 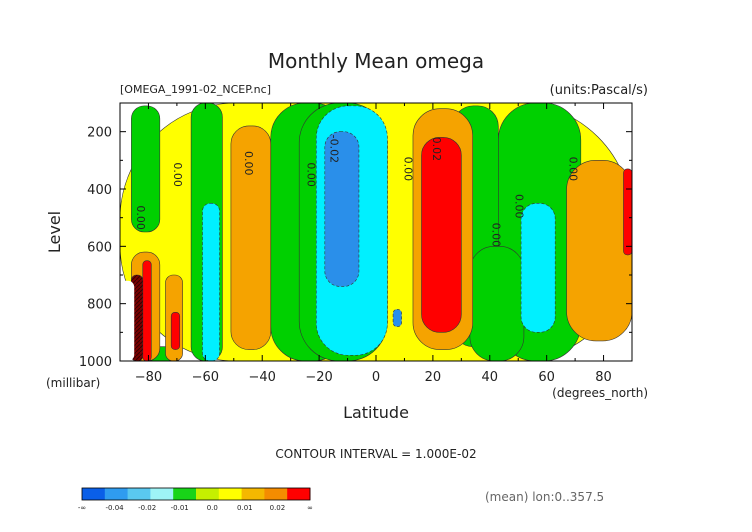 I want to click on y-tick-label: 200, so click(x=99, y=133).